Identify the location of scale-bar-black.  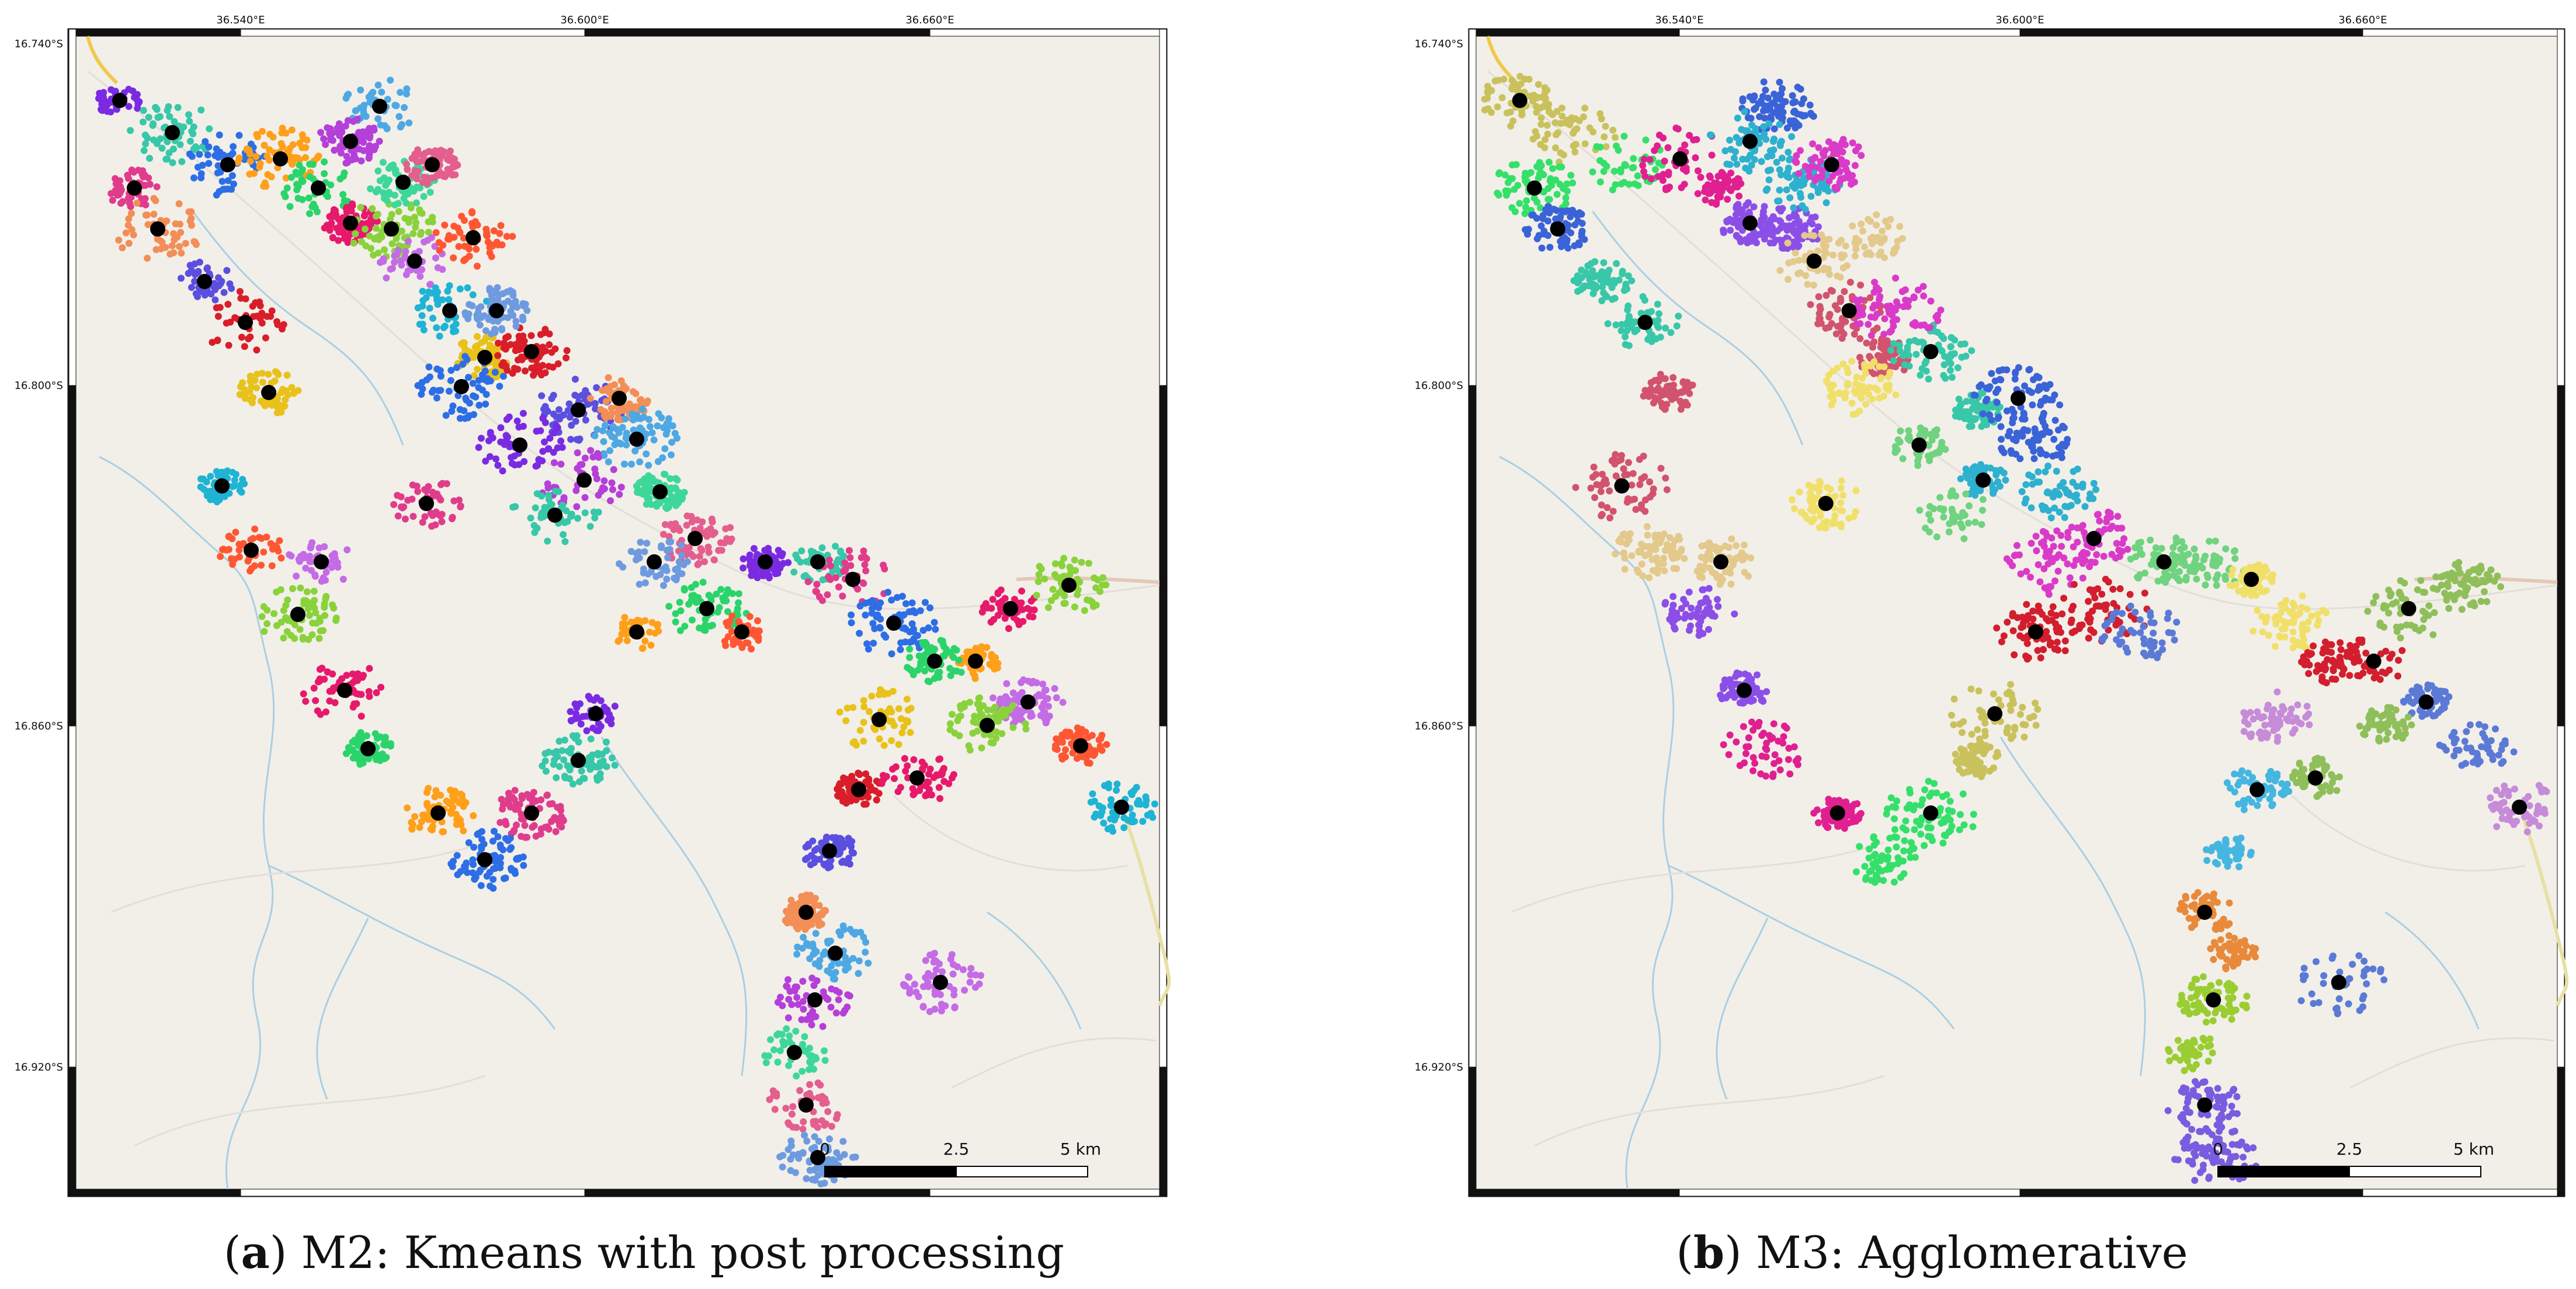
(890, 1171).